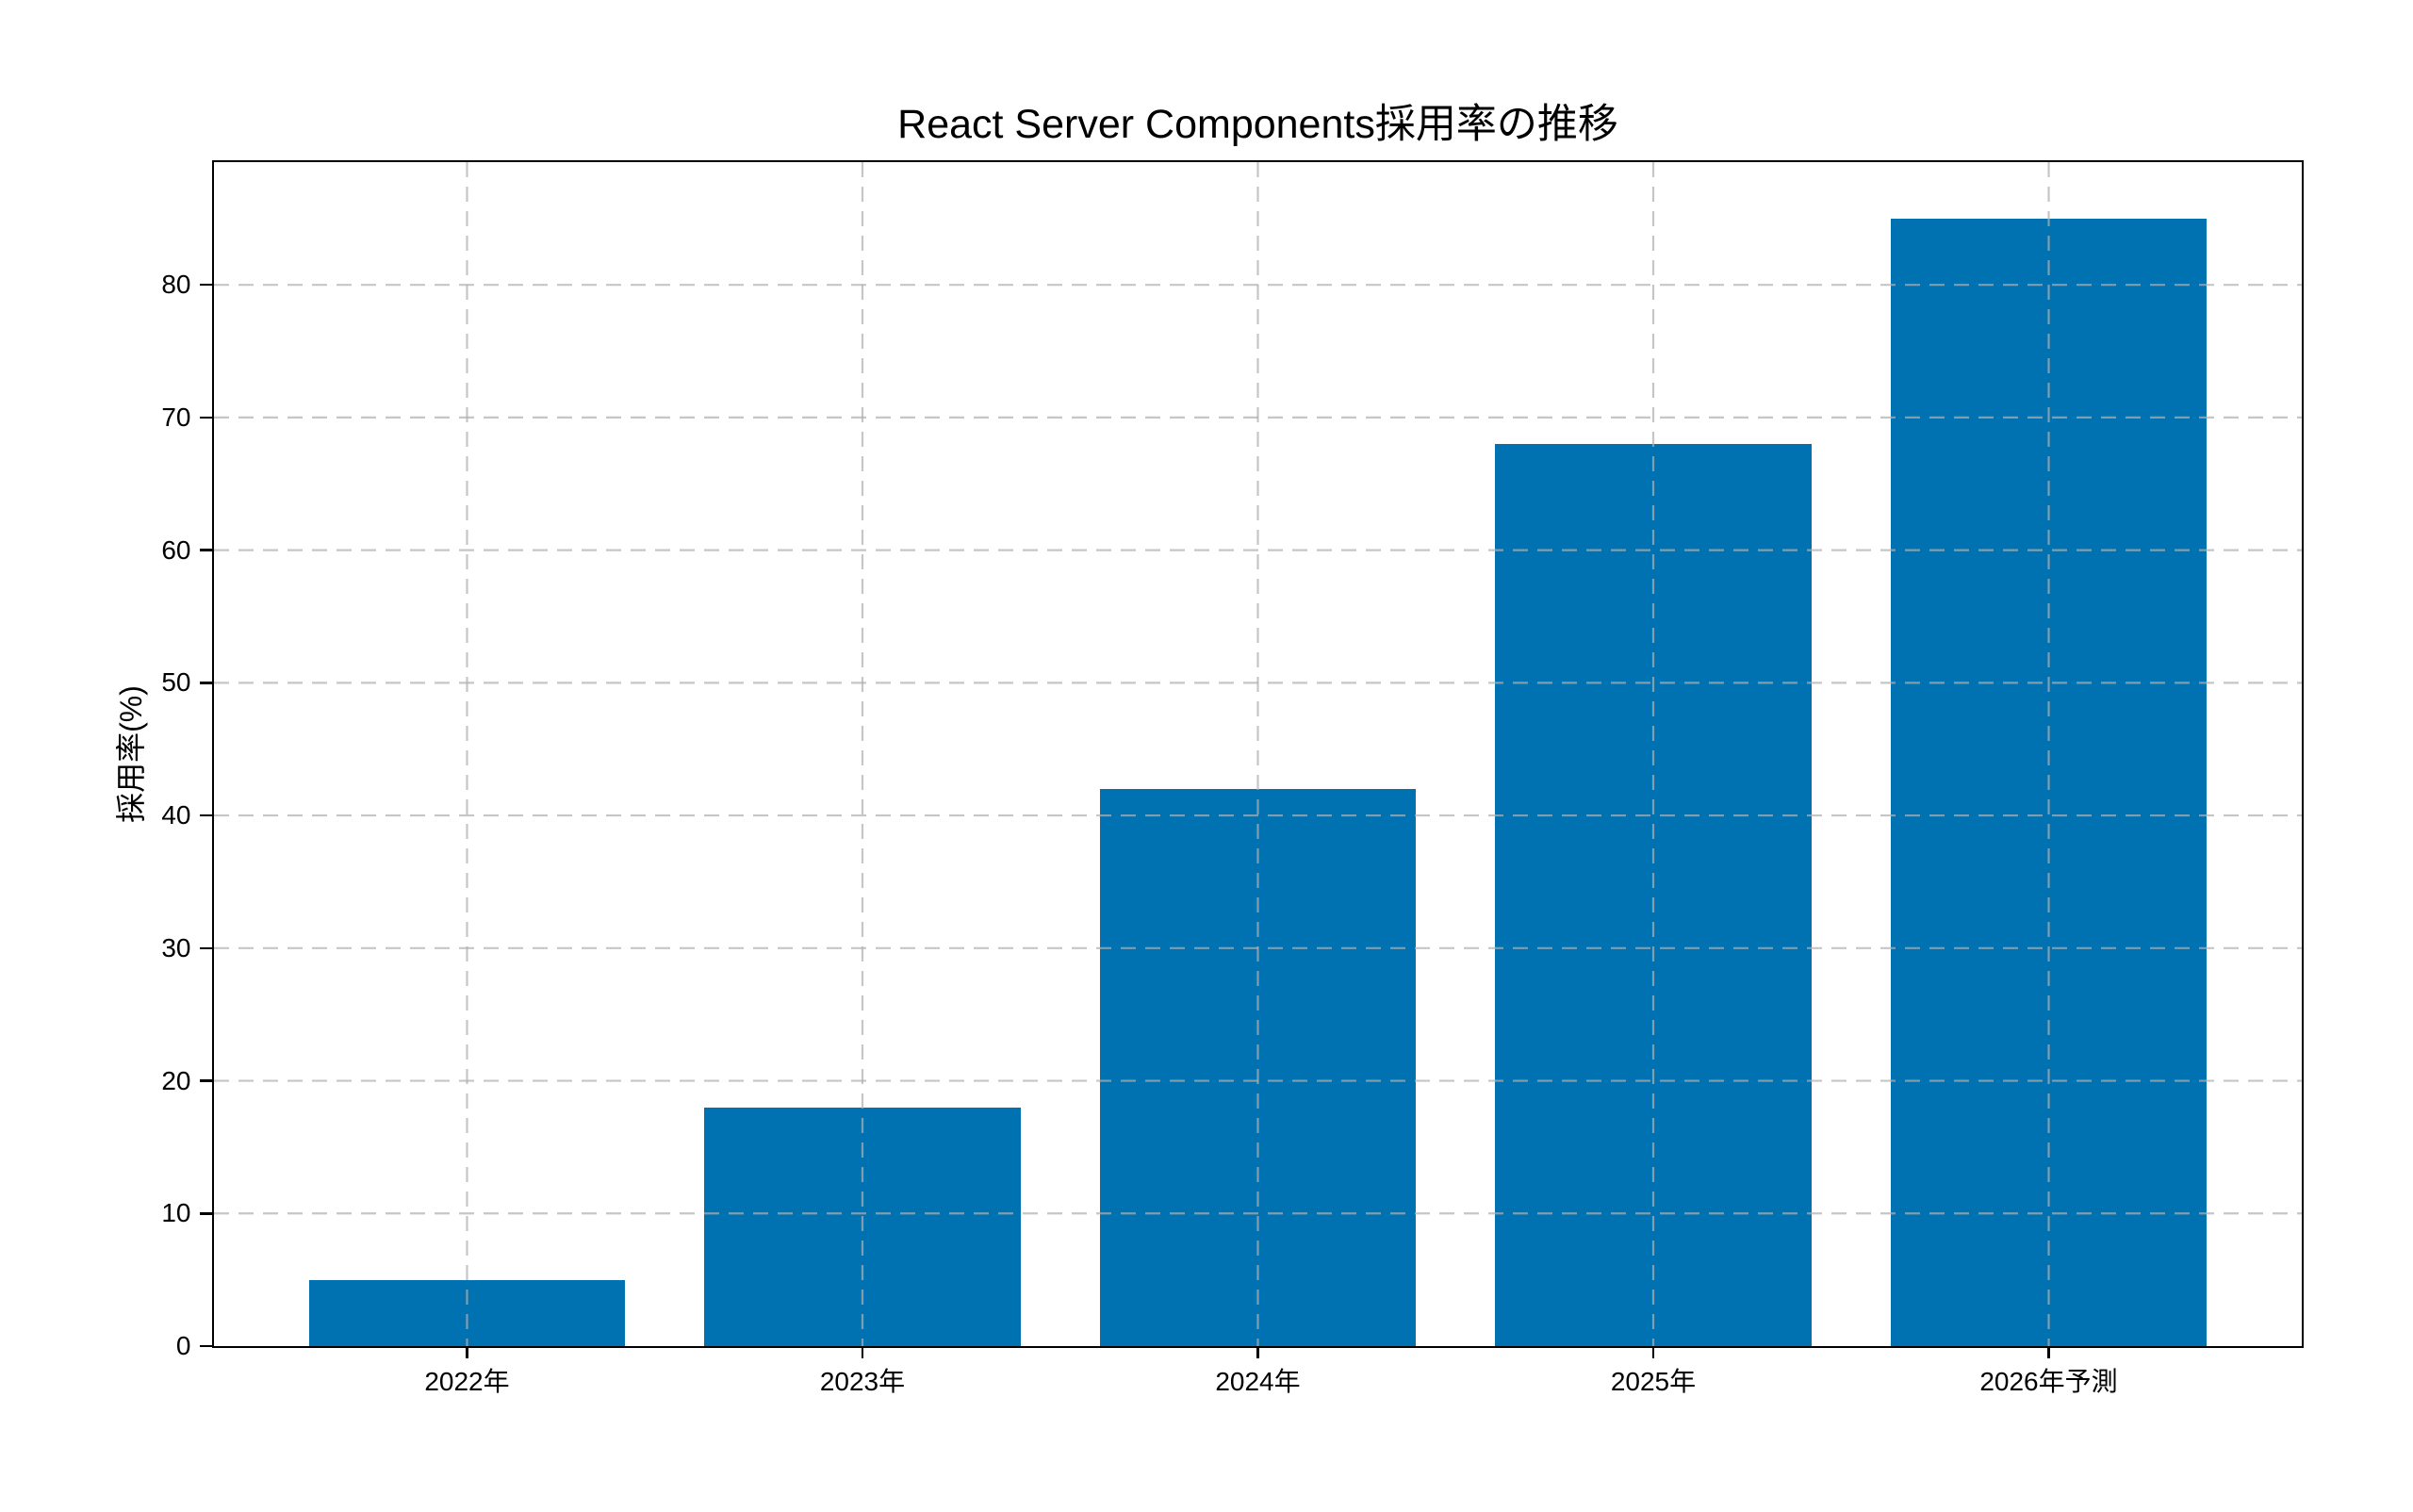  Describe the element at coordinates (176, 285) in the screenshot. I see `y-tick-label-80: 80` at that location.